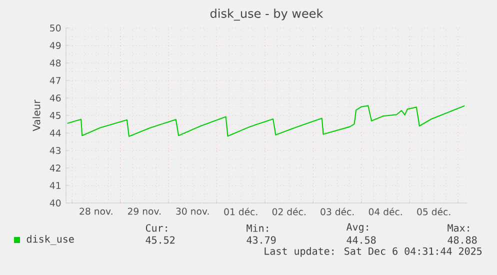 This screenshot has height=275, width=497. I want to click on x-tick-label: 01 déc., so click(241, 212).